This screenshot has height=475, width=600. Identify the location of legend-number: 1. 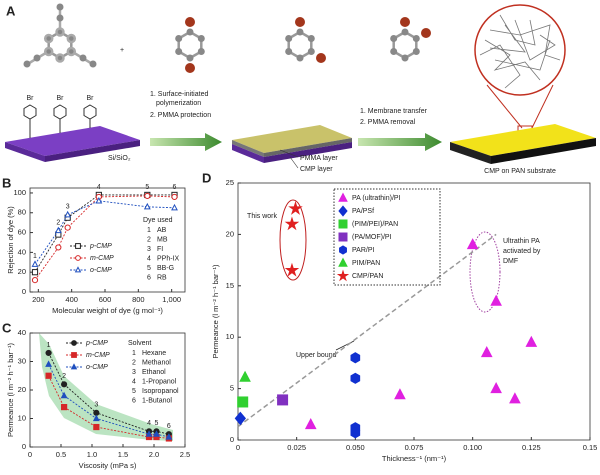
(134, 353).